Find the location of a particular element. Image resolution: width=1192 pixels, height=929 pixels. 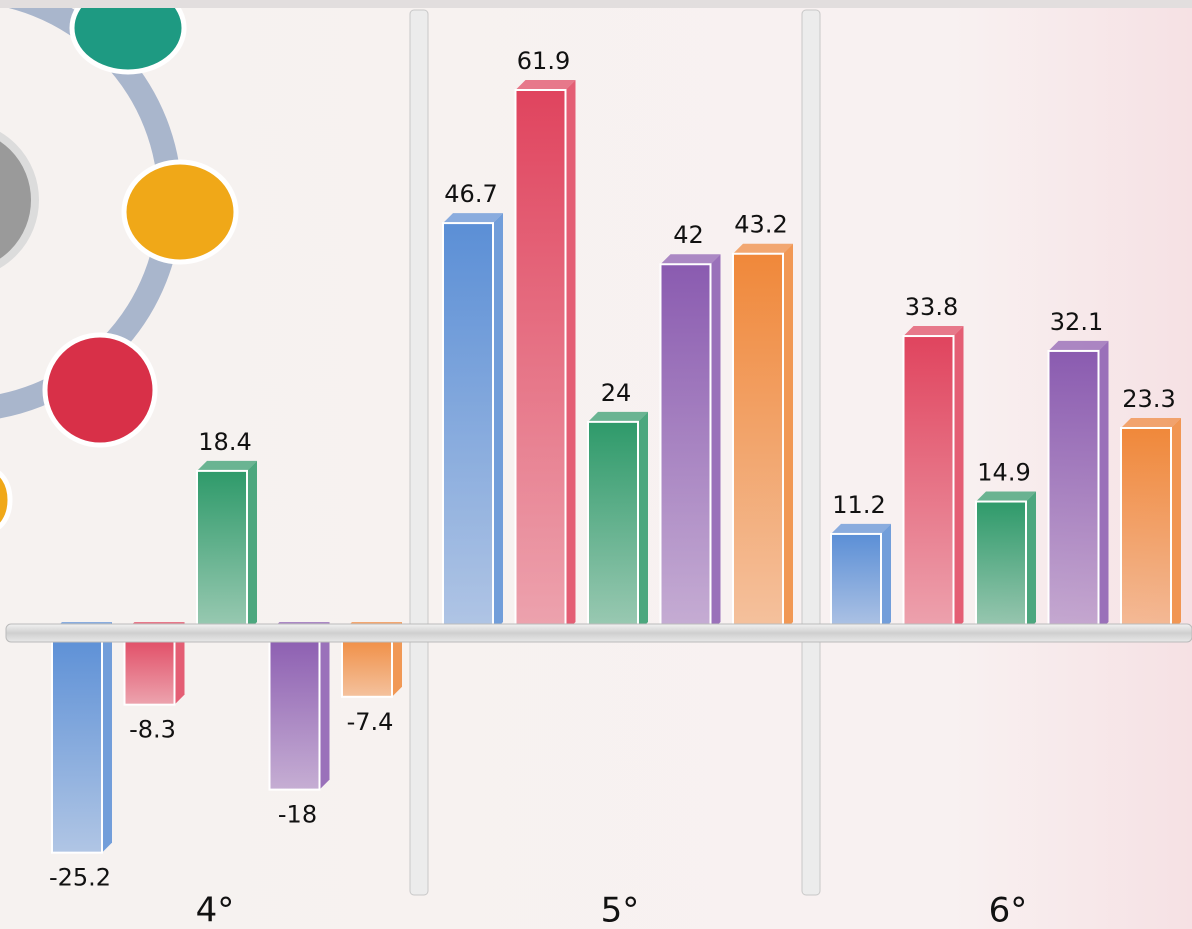

value-label: 24 is located at coordinates (616, 393).